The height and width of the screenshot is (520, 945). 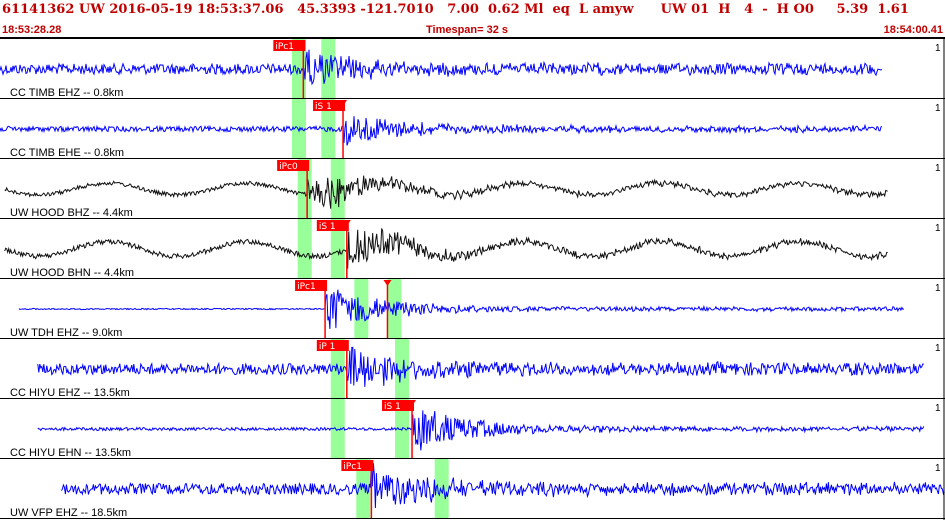 I want to click on pick-label: iPc0, so click(x=288, y=167).